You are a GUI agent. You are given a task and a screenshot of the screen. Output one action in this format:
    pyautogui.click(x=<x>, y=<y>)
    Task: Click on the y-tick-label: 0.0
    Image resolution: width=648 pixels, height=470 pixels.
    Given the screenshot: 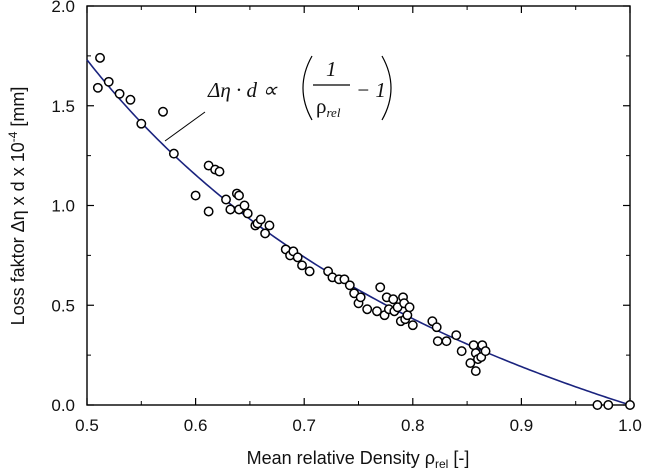 What is the action you would take?
    pyautogui.click(x=63, y=405)
    